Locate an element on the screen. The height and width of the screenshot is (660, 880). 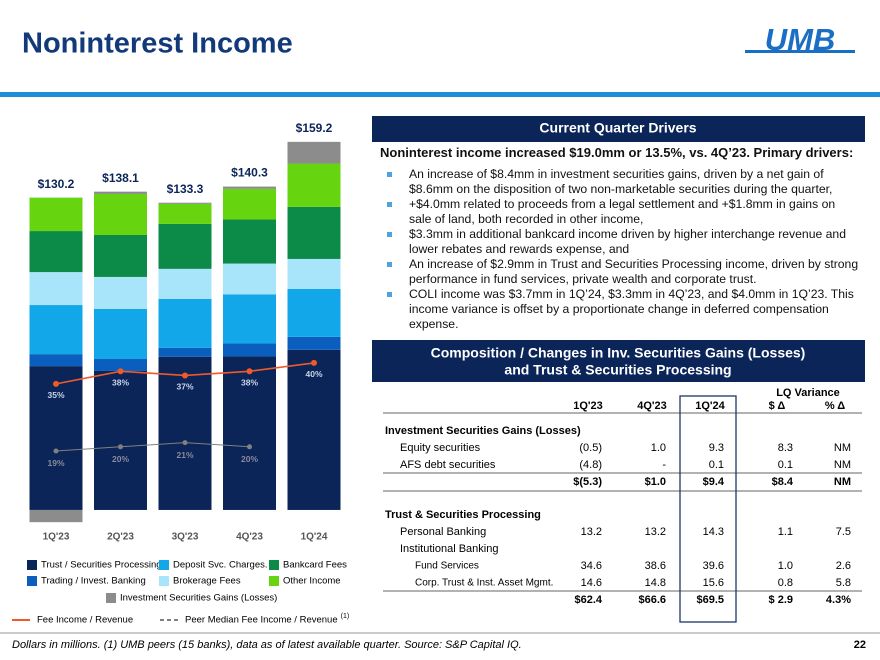
table-cell: $66.6 is located at coordinates (652, 600).